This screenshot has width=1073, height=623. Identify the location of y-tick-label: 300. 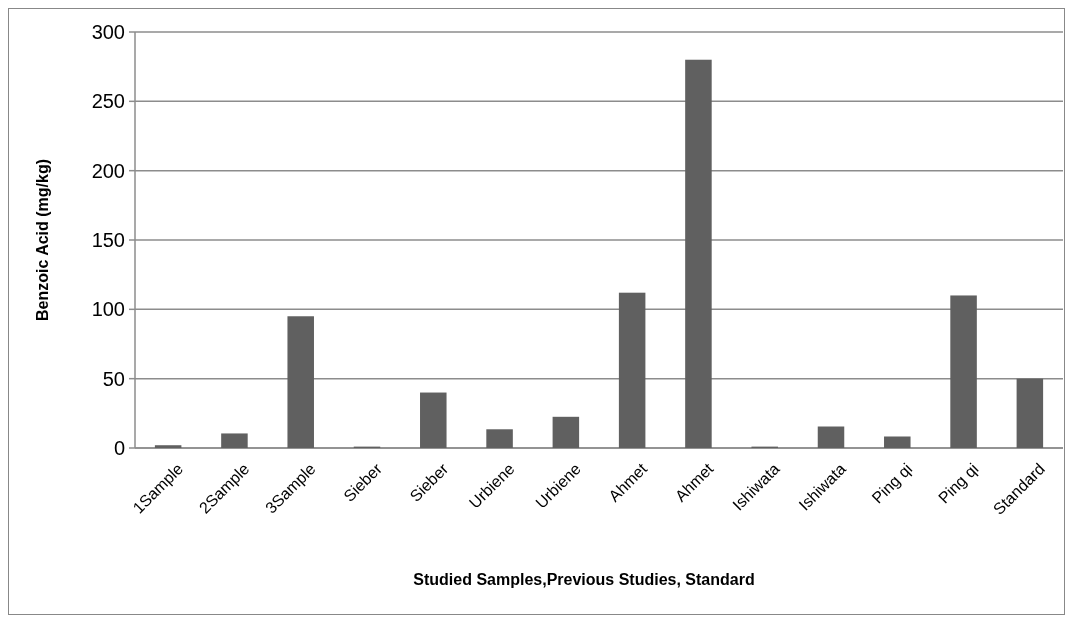
(108, 32).